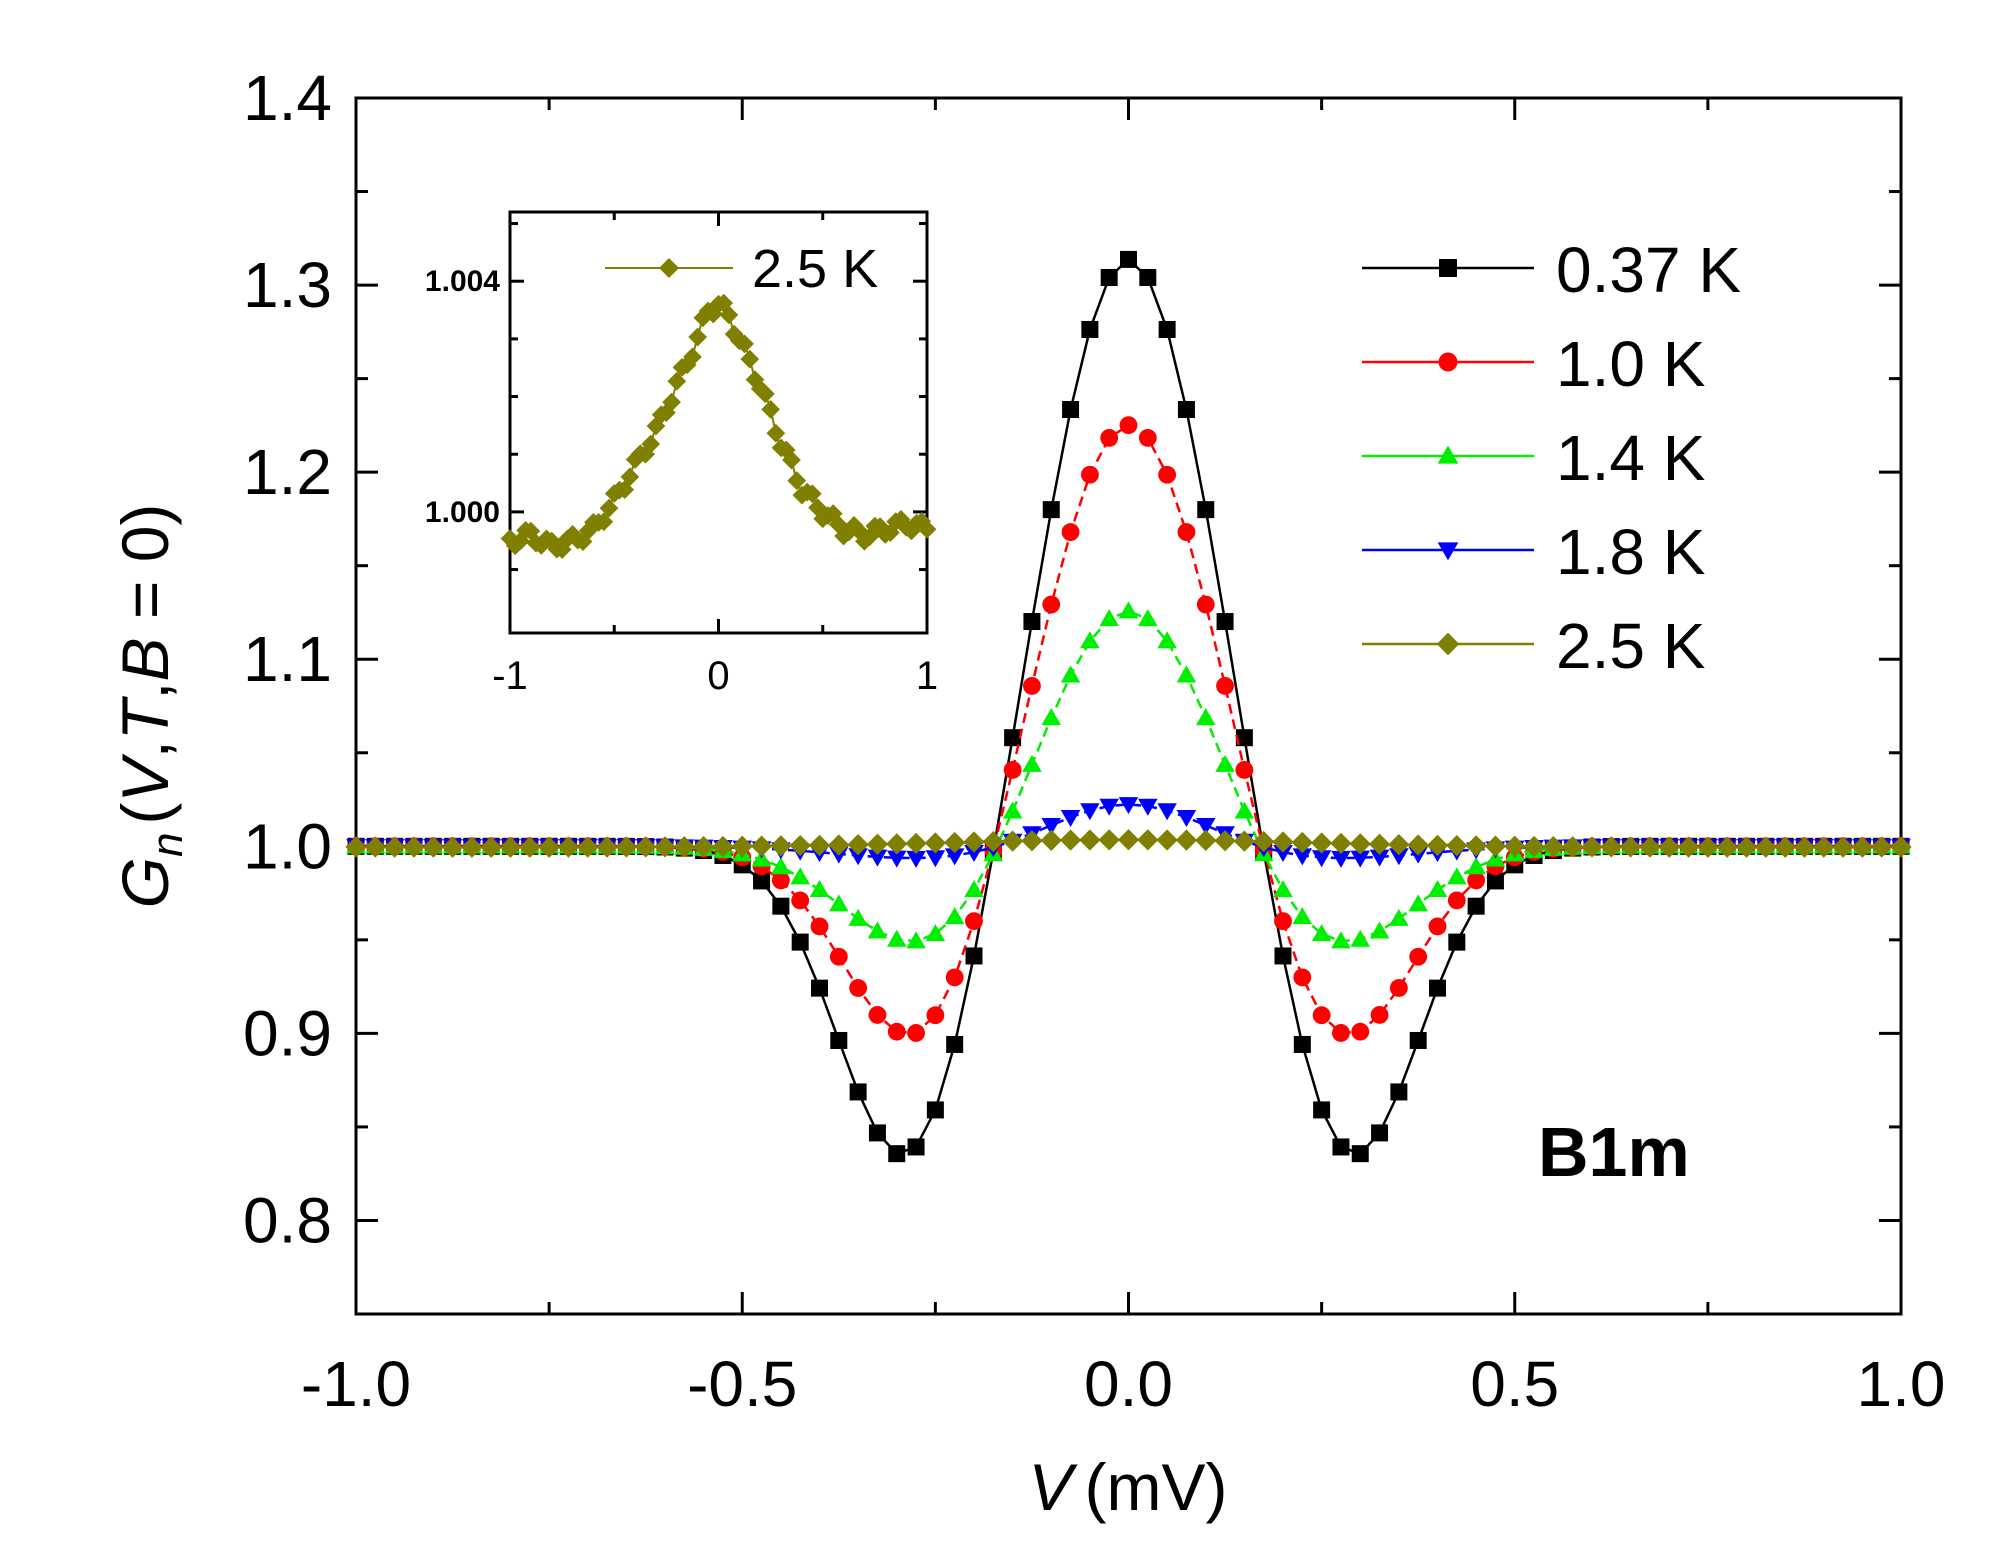 Image resolution: width=2005 pixels, height=1561 pixels. What do you see at coordinates (681, 454) in the screenshot?
I see `inset-plot: -1 0 1 1.000 1.004 2.5 K` at bounding box center [681, 454].